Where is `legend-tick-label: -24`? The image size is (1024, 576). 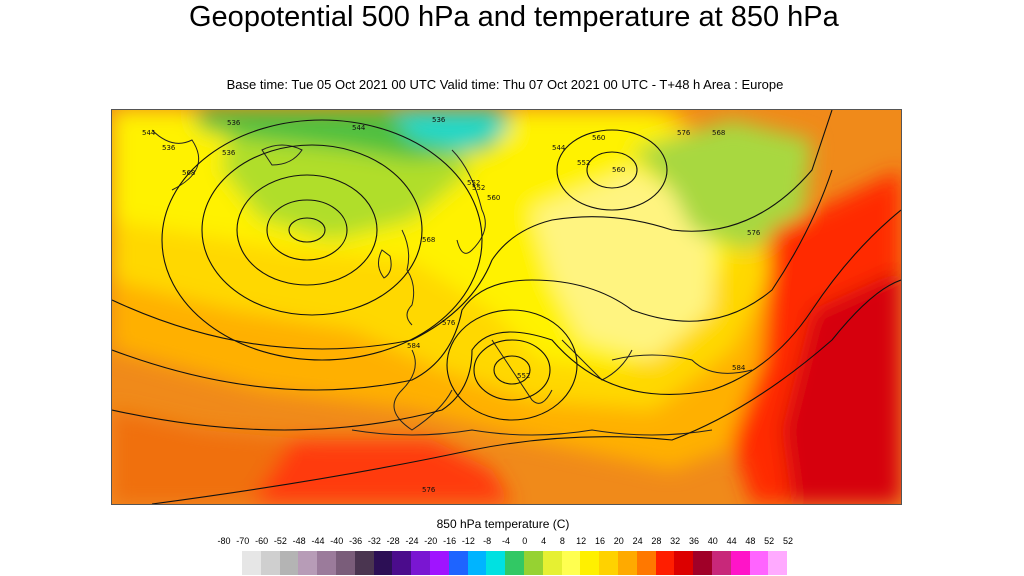
legend-tick-label: -24 is located at coordinates (412, 541).